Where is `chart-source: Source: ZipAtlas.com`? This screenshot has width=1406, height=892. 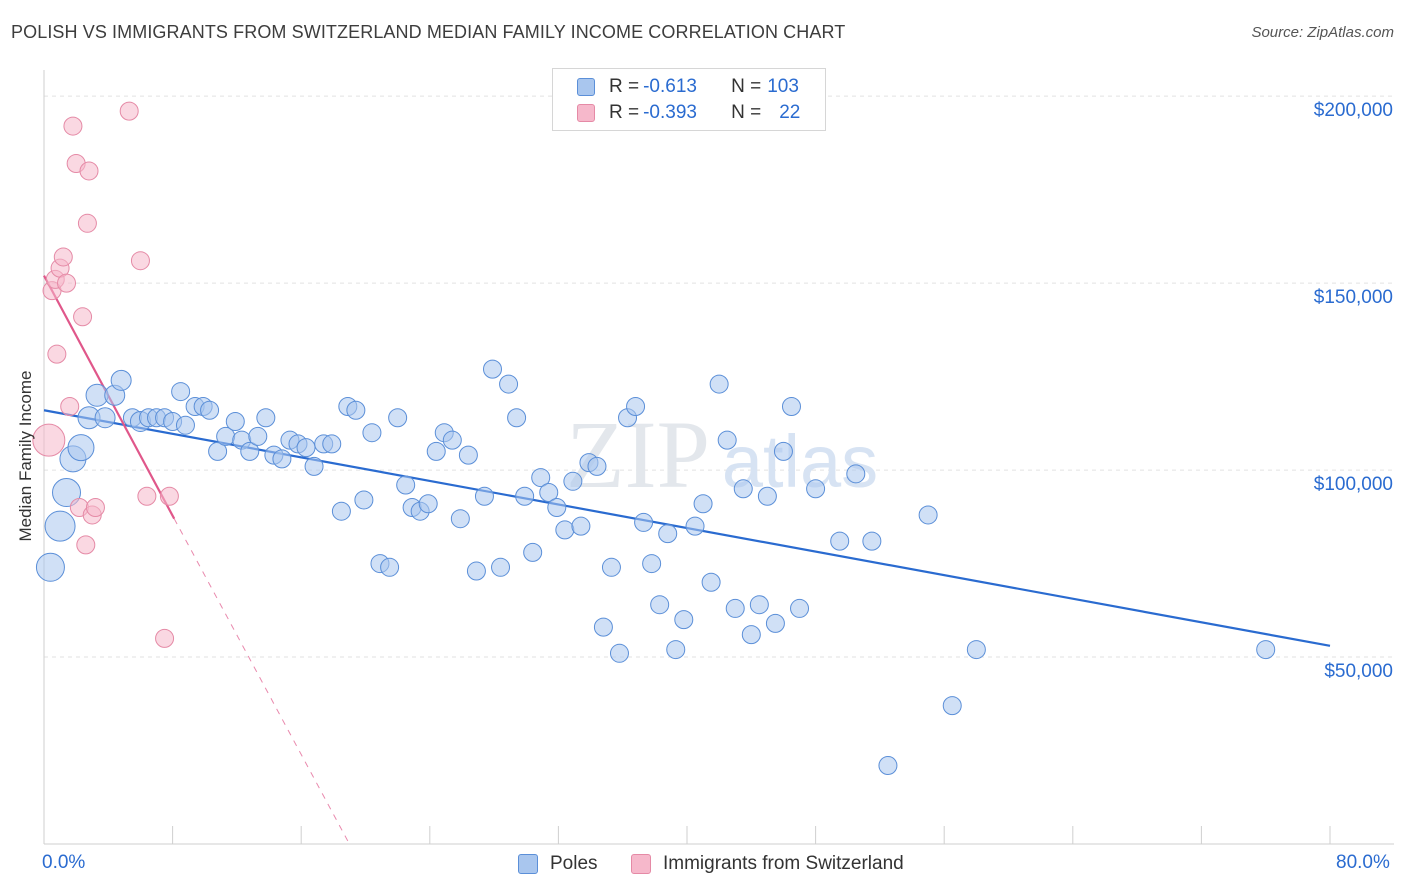
chart-source: Source: ZipAtlas.com is located at coordinates (1322, 32).